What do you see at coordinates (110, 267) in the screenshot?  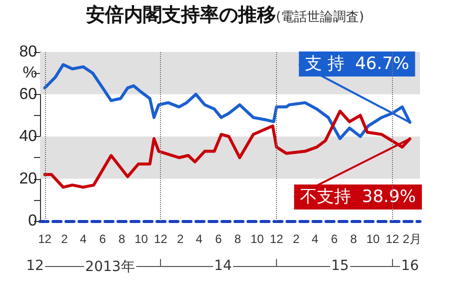 I see `text: 2013年` at bounding box center [110, 267].